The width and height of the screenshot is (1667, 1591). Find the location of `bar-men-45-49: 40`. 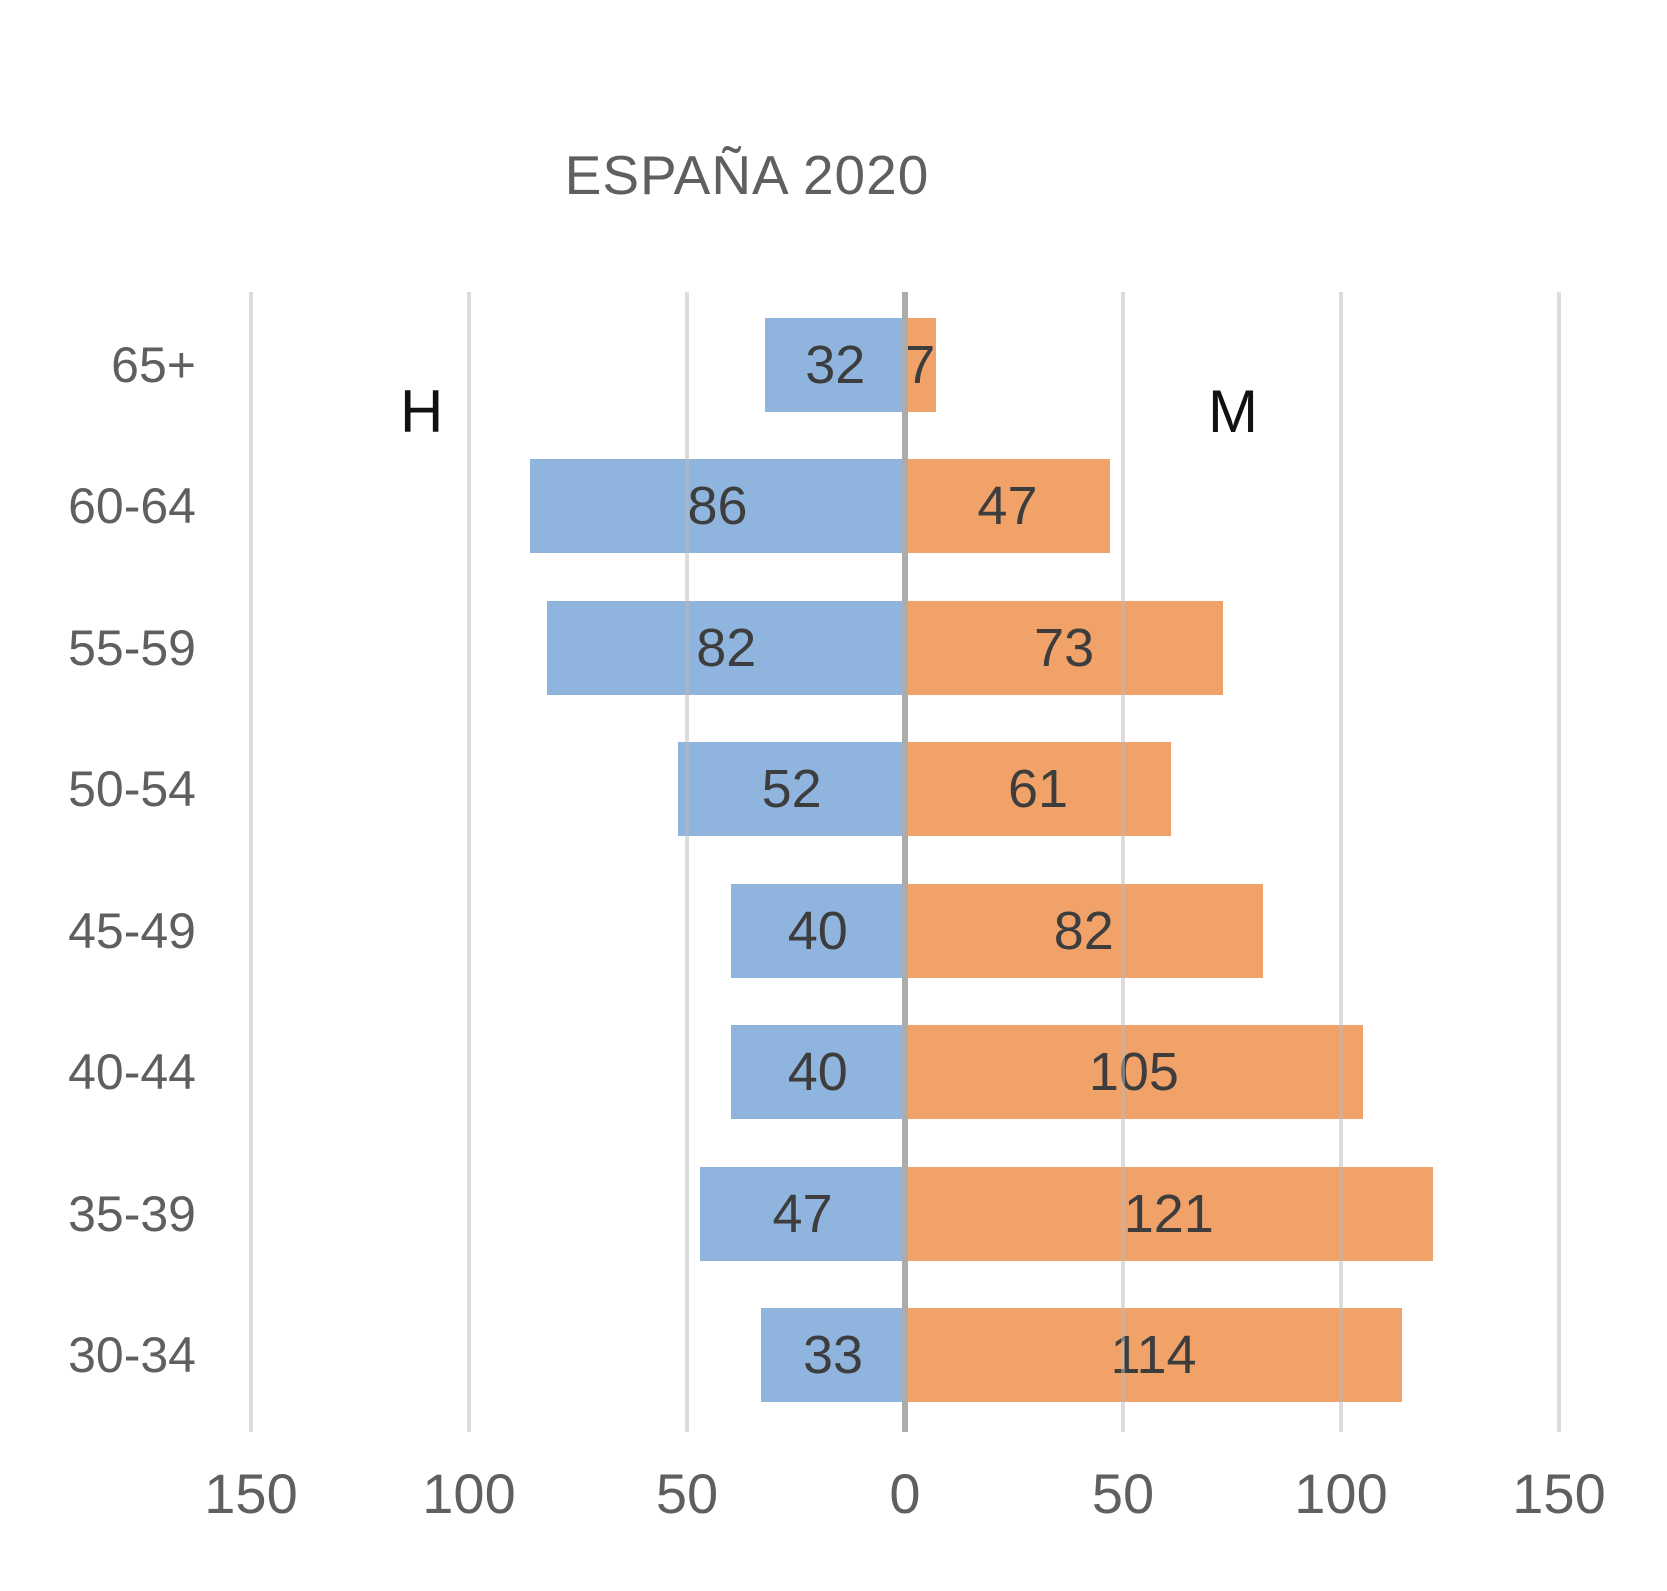

bar-men-45-49: 40 is located at coordinates (817, 930).